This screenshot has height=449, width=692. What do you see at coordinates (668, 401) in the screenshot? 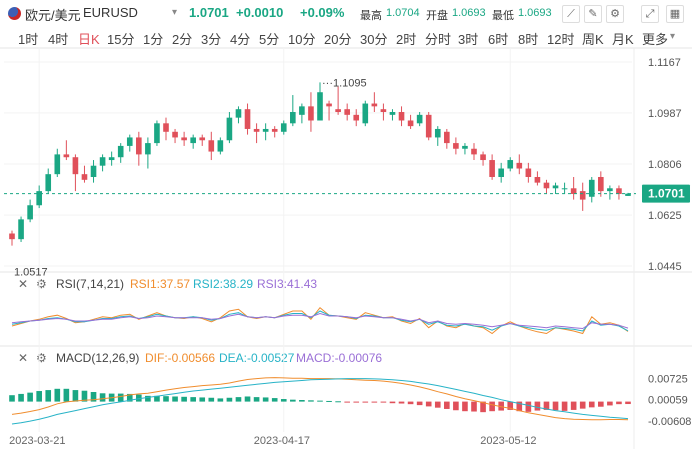
I see `macd-tick-label: 0.00059` at bounding box center [668, 401].